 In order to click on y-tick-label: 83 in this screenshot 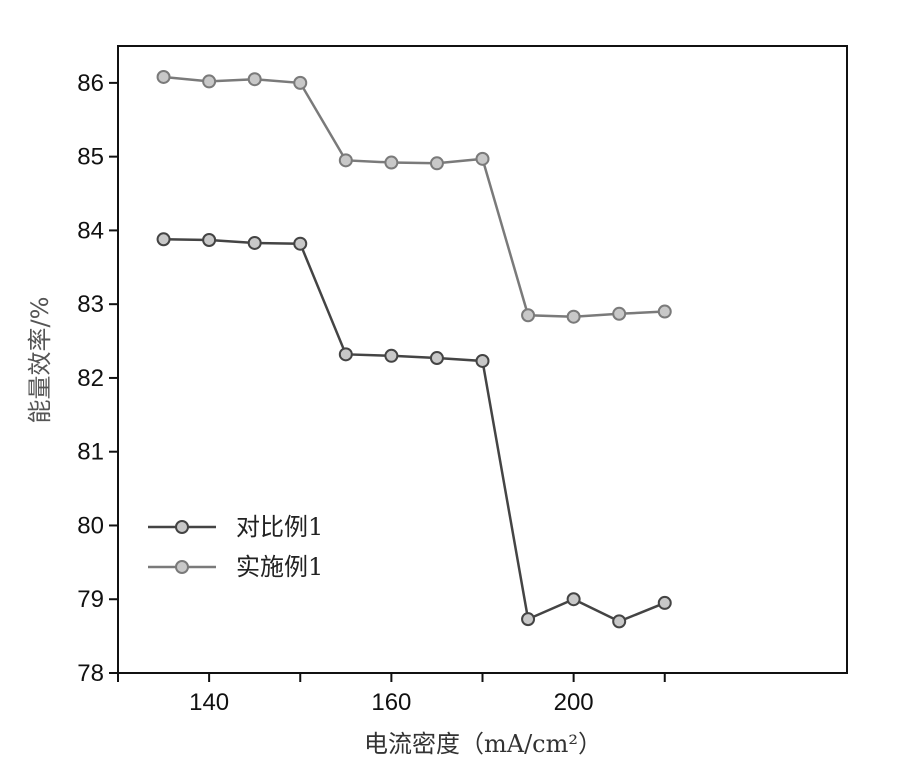, I will do `click(90, 304)`.